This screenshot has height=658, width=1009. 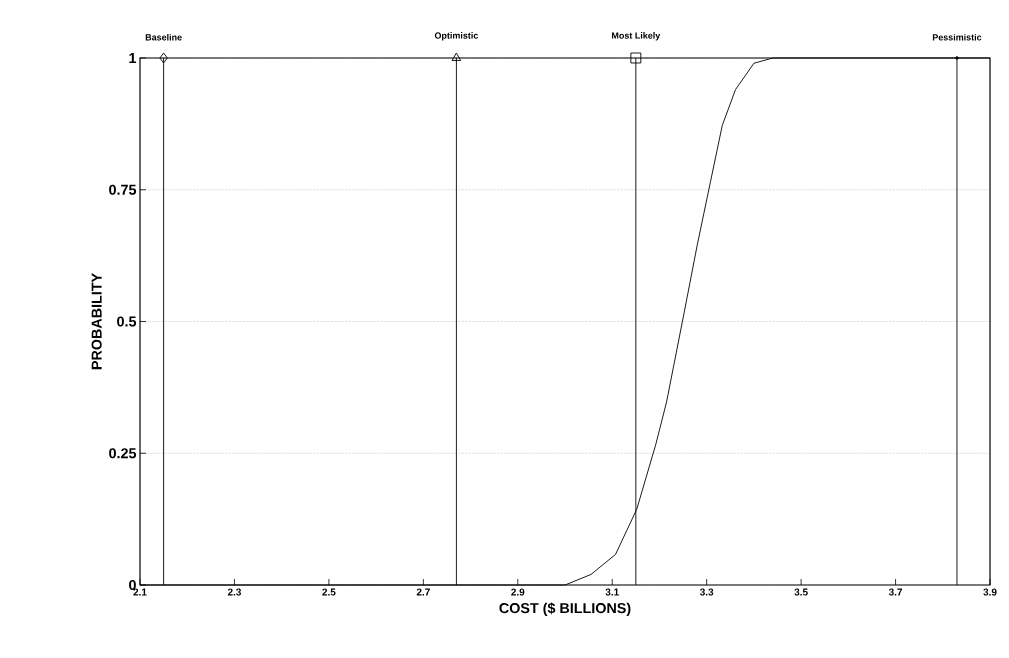 What do you see at coordinates (801, 592) in the screenshot?
I see `x-tick-label: 3.5` at bounding box center [801, 592].